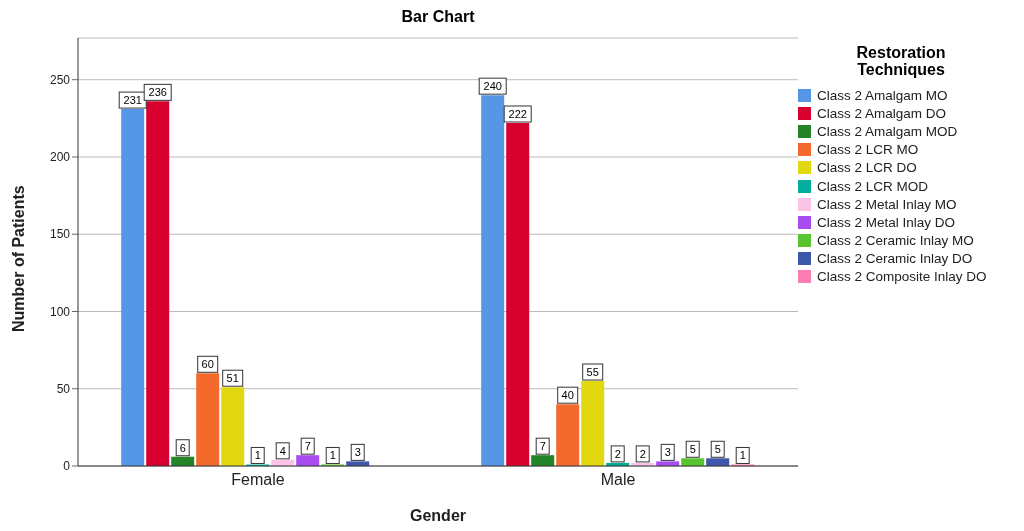 The image size is (1024, 531). I want to click on legend-label: Class 2 Ceramic Inlay MO, so click(895, 241).